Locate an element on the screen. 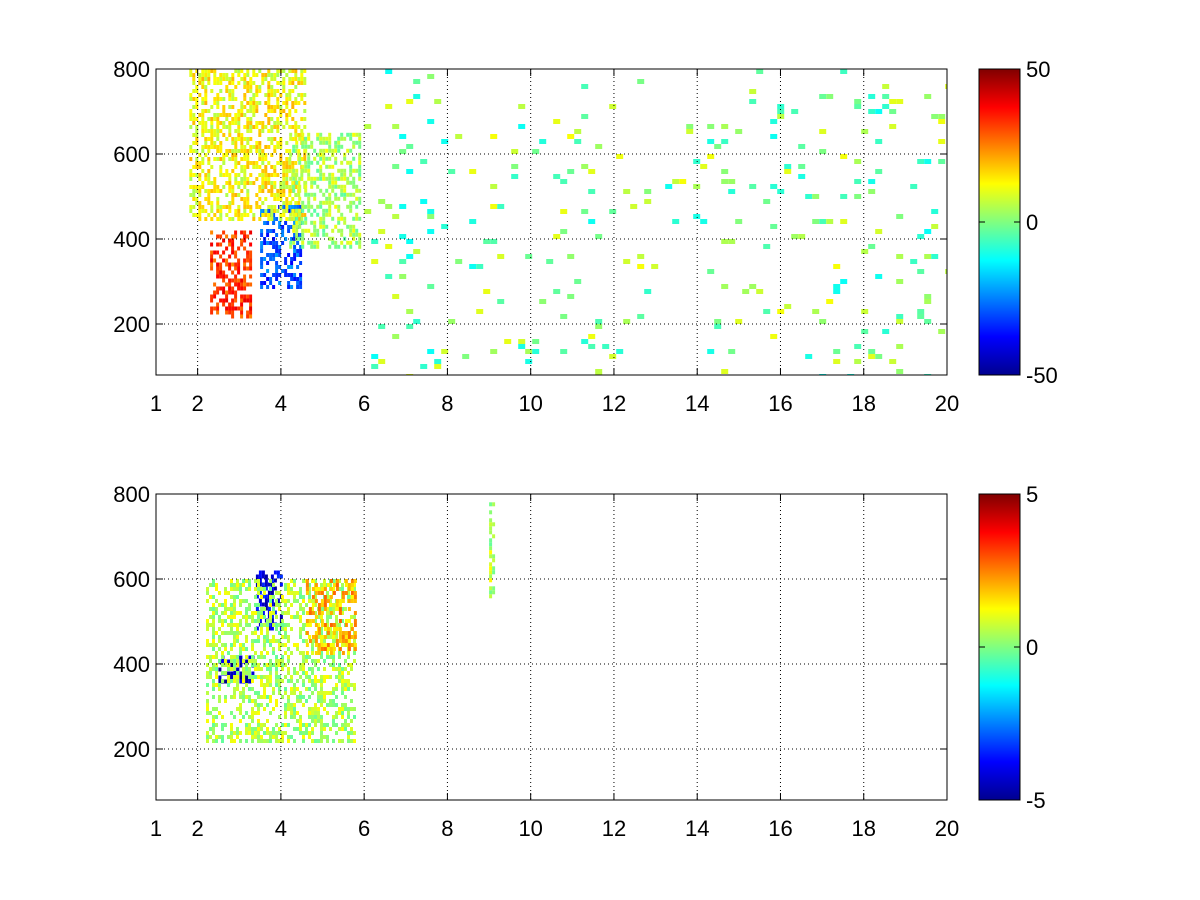 This screenshot has height=900, width=1200. x-tick-label: 18 is located at coordinates (863, 403).